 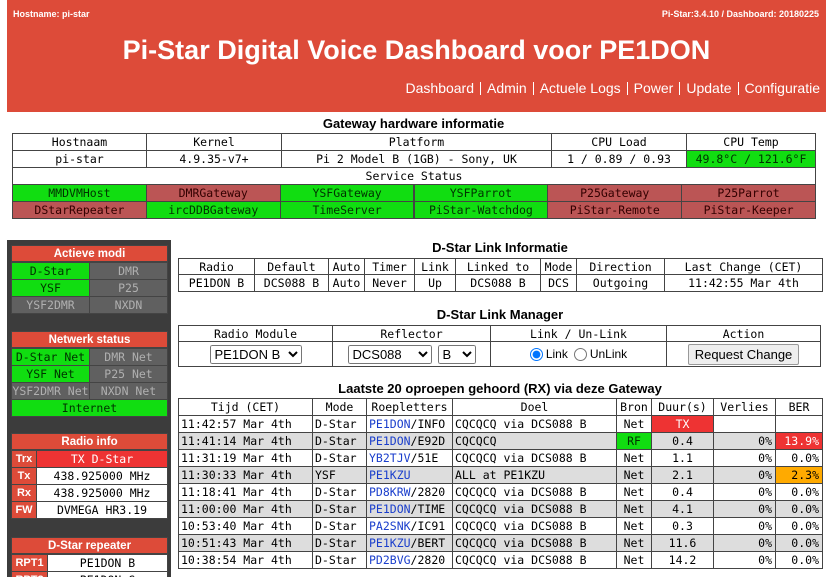 I want to click on nav-link: Configuratie, so click(x=782, y=88).